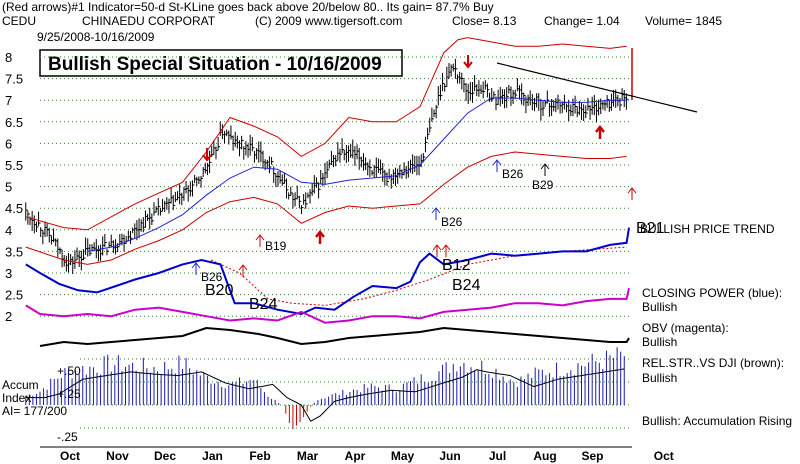 The width and height of the screenshot is (800, 464). I want to click on month-tick-label: Sep, so click(592, 456).